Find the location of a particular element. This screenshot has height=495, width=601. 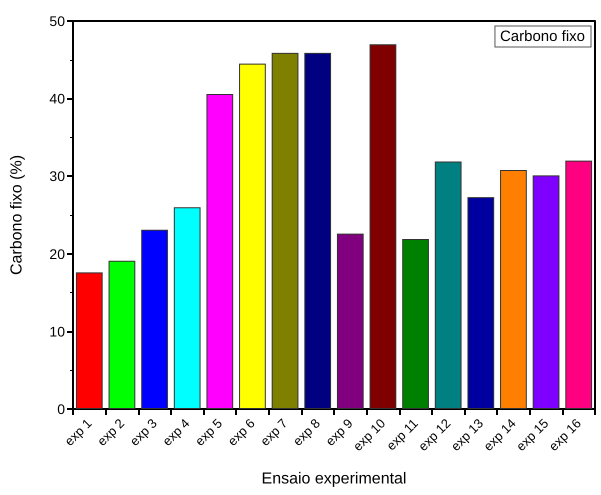

x-tick-label: exp 7 is located at coordinates (273, 432).